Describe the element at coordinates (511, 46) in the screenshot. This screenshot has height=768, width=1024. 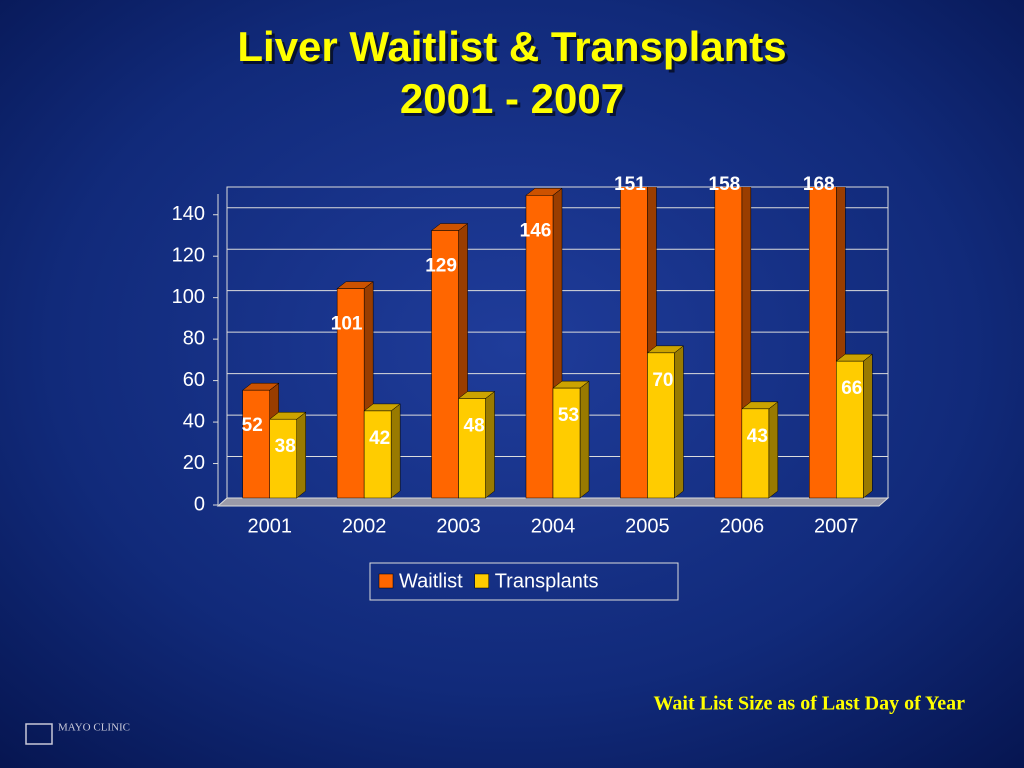
I see `chart-title: Liver Waitlist & Transplants` at that location.